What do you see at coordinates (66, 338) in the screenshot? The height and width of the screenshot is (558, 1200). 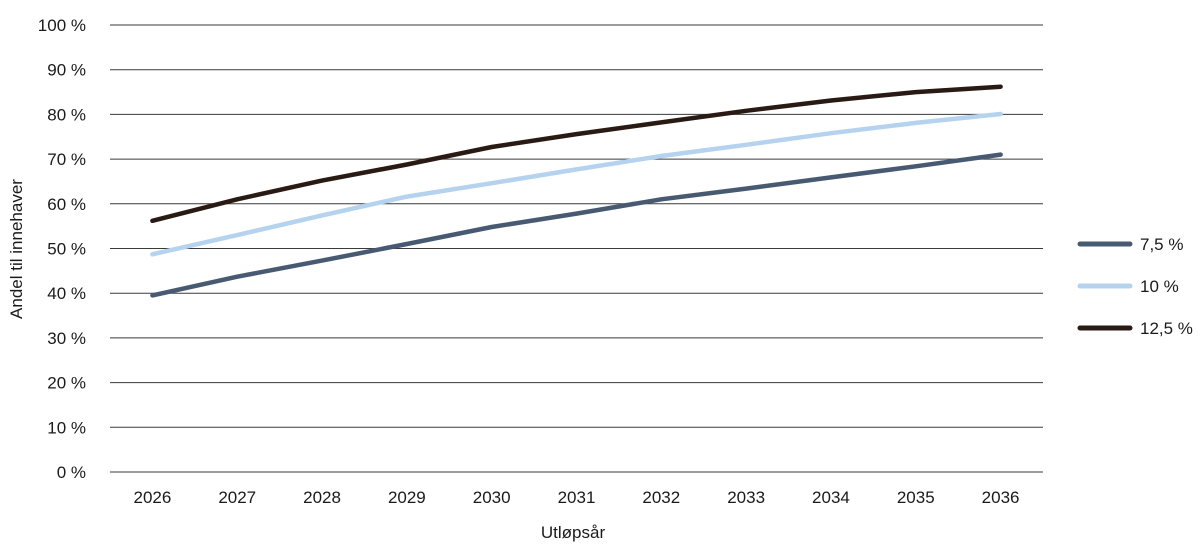 I see `y-tick-label: 30 %` at bounding box center [66, 338].